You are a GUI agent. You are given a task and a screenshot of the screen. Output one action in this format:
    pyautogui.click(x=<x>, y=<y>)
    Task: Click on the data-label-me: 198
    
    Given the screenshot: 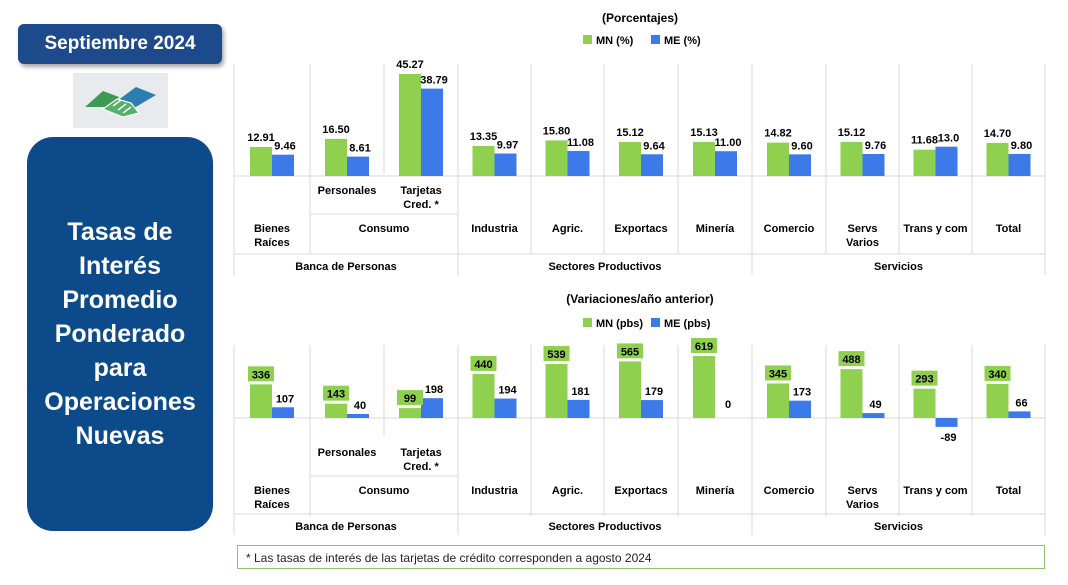 What is the action you would take?
    pyautogui.click(x=434, y=390)
    